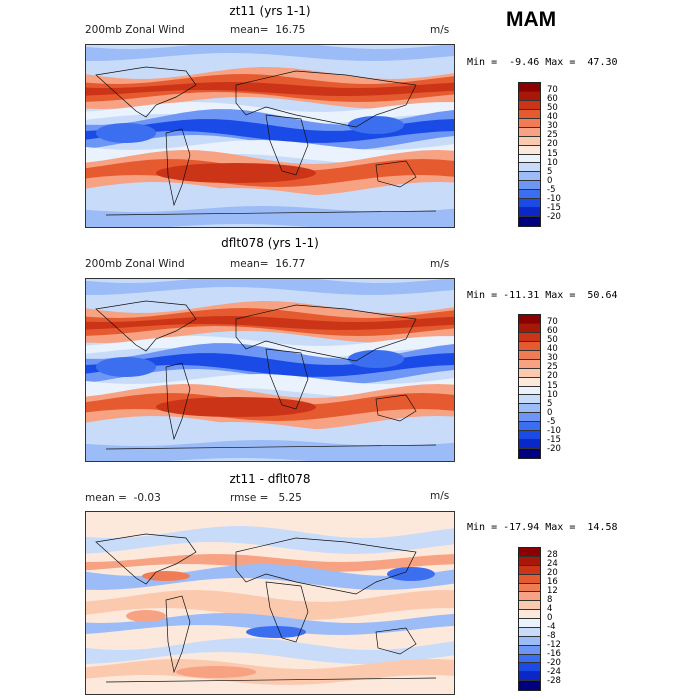  I want to click on panel-3-colorbar, so click(529, 619).